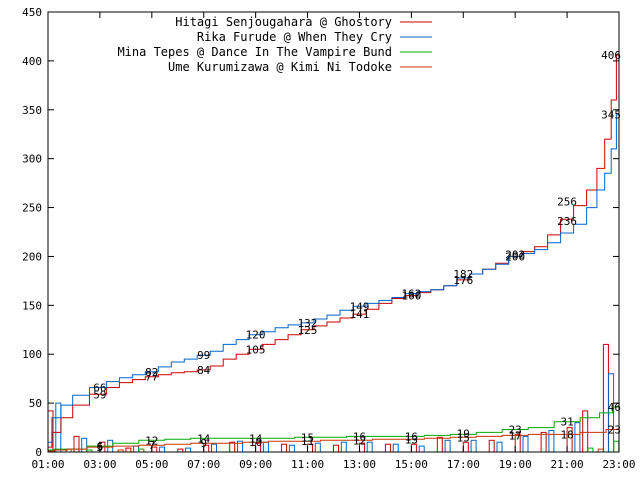 This screenshot has height=480, width=640. I want to click on data-label-series-0-3: 105, so click(256, 349).